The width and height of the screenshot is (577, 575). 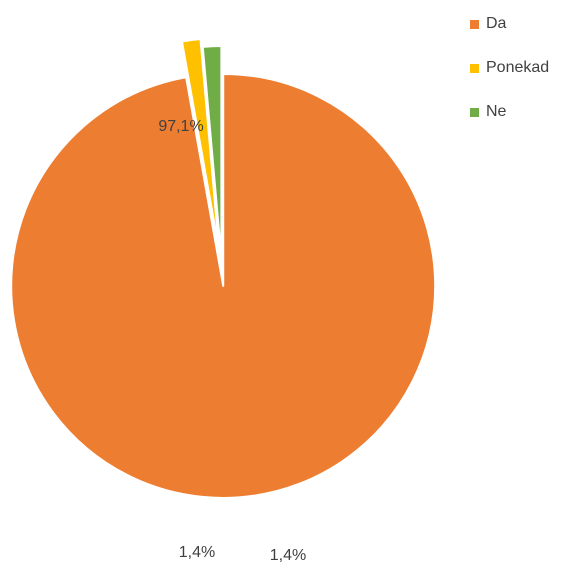 What do you see at coordinates (197, 552) in the screenshot?
I see `data-label-ne: 1,4%` at bounding box center [197, 552].